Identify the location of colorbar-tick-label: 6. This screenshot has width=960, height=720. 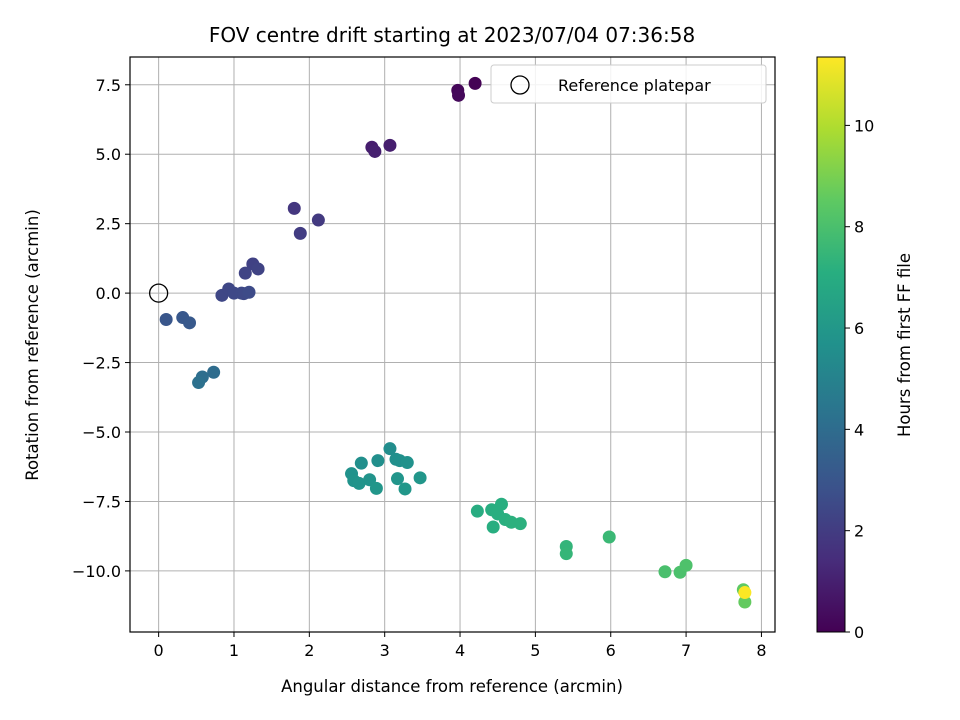
(859, 328).